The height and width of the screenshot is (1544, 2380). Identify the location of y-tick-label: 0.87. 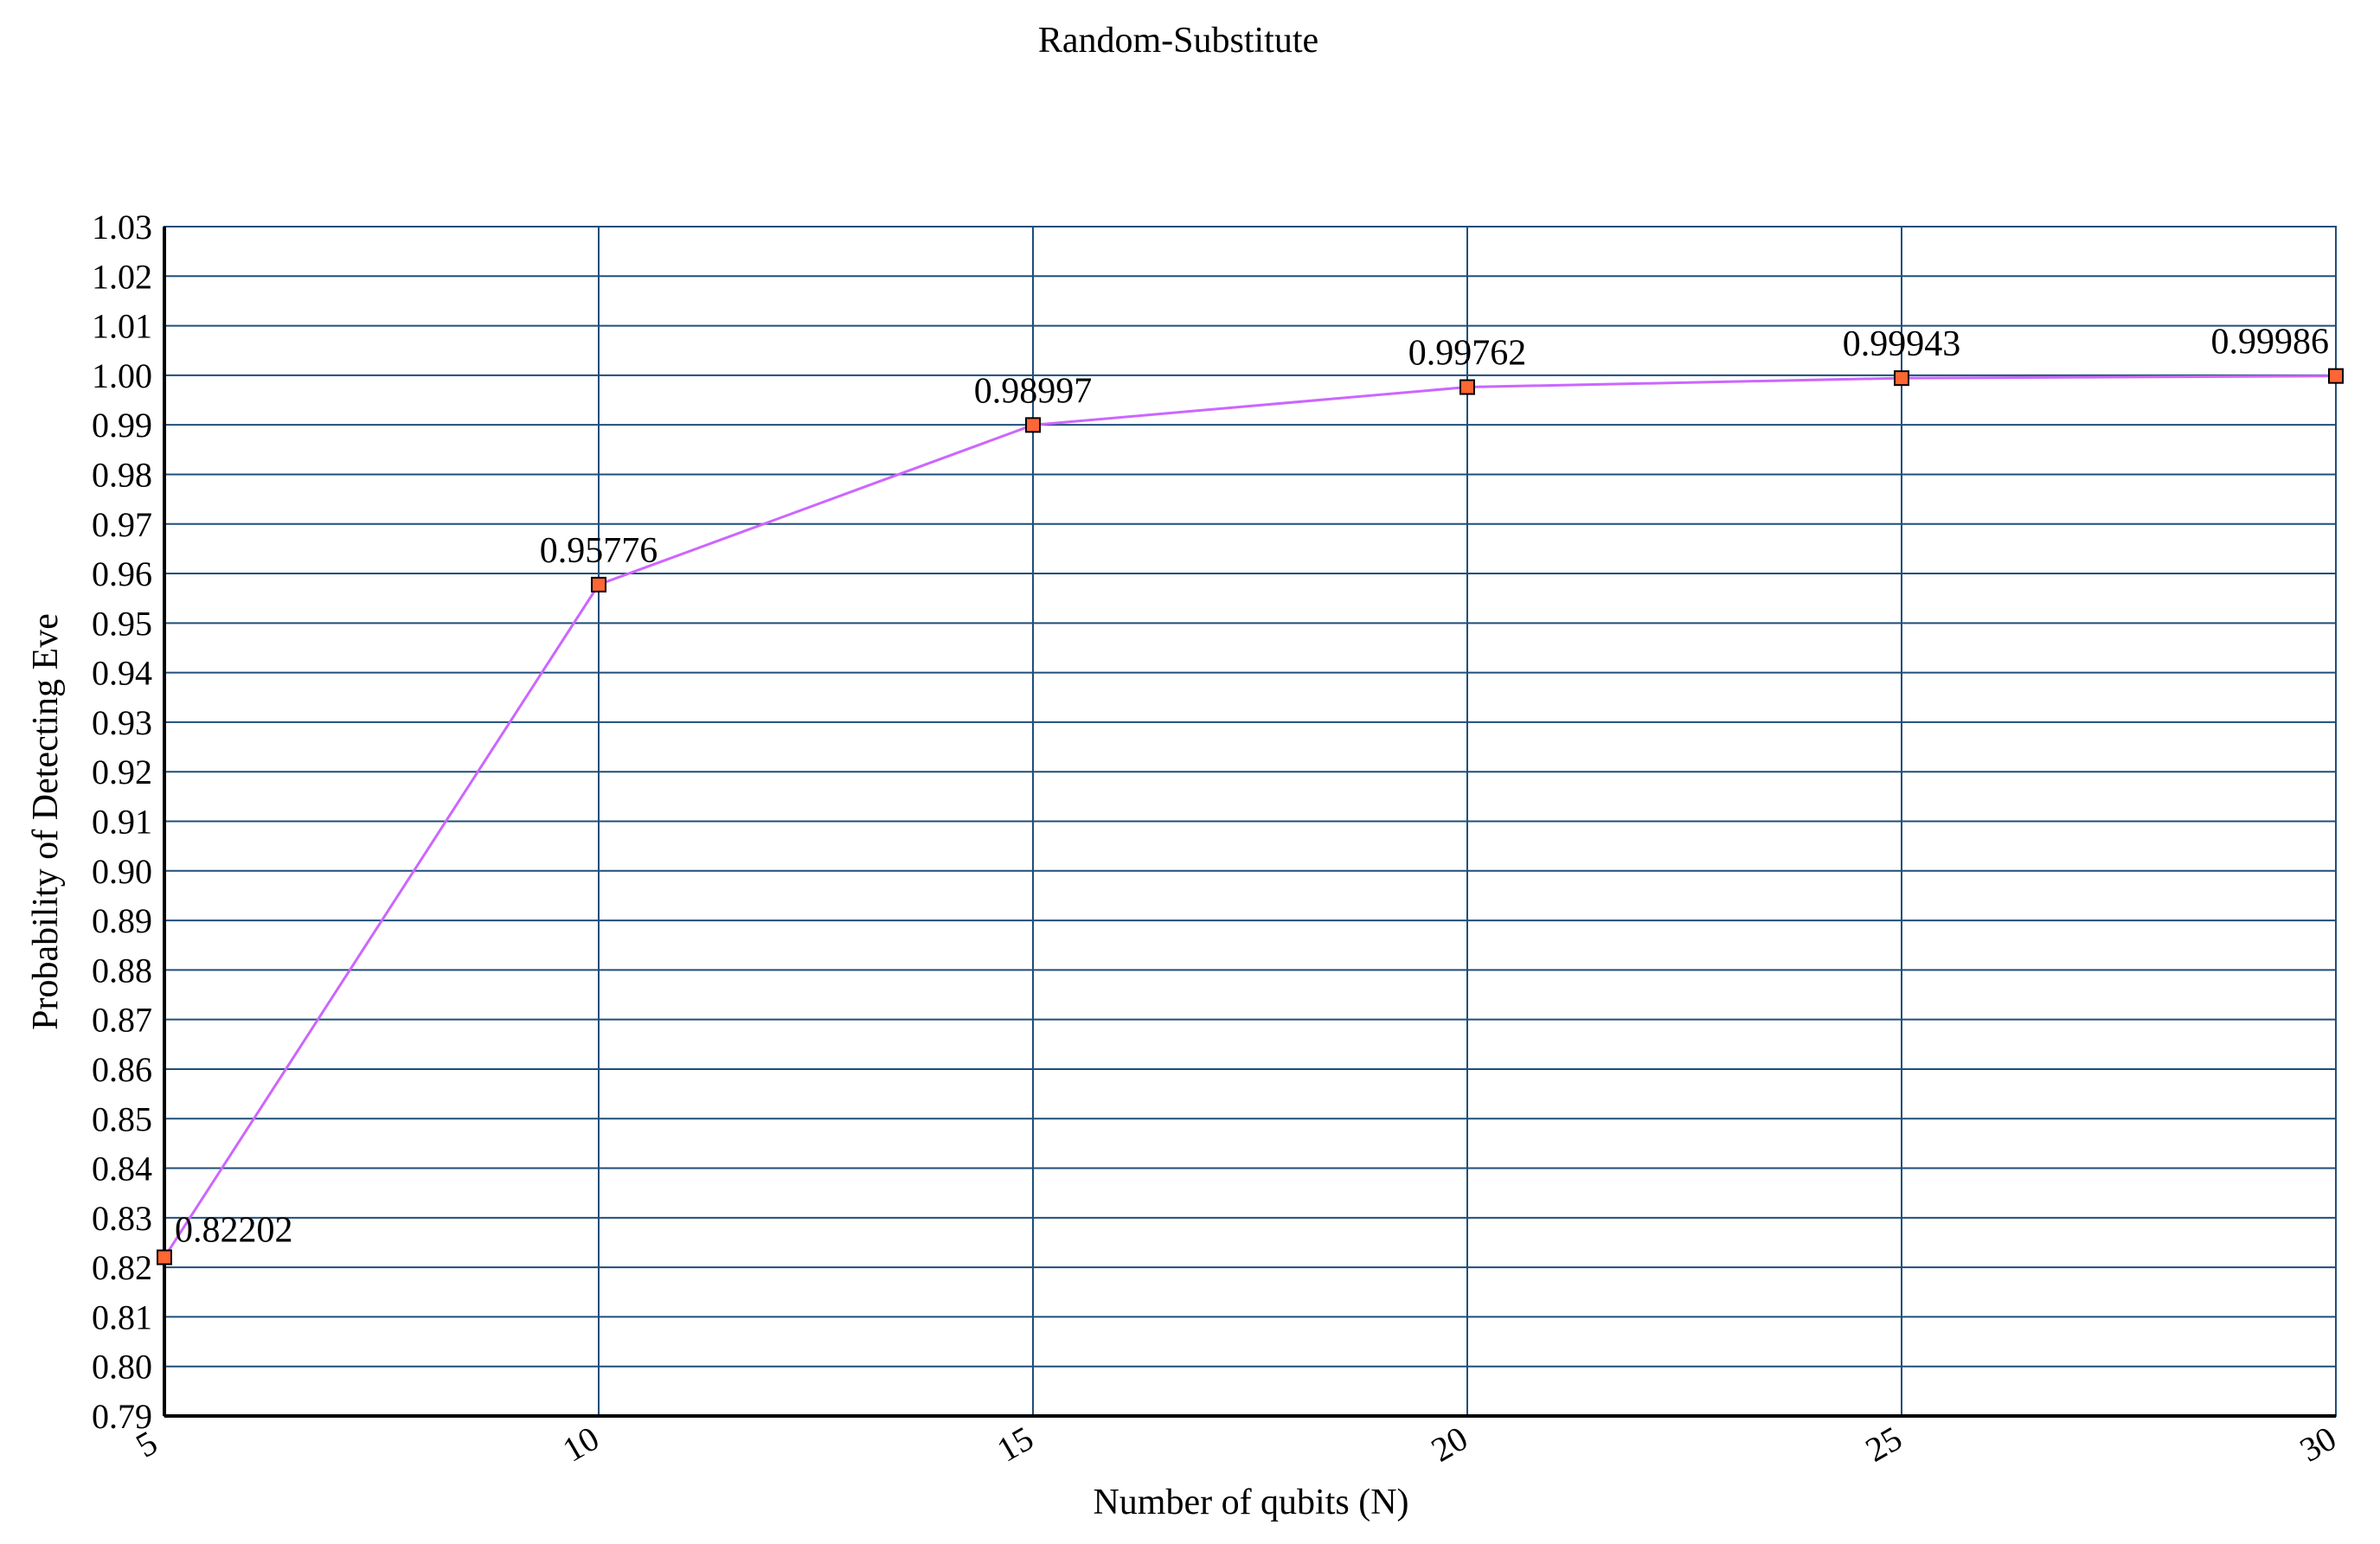
(122, 1021).